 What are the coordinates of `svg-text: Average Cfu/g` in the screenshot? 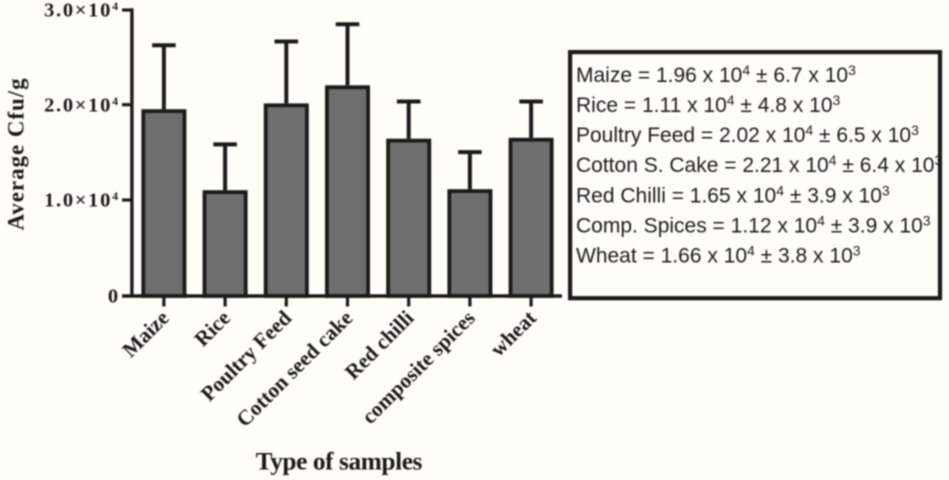 It's located at (16, 153).